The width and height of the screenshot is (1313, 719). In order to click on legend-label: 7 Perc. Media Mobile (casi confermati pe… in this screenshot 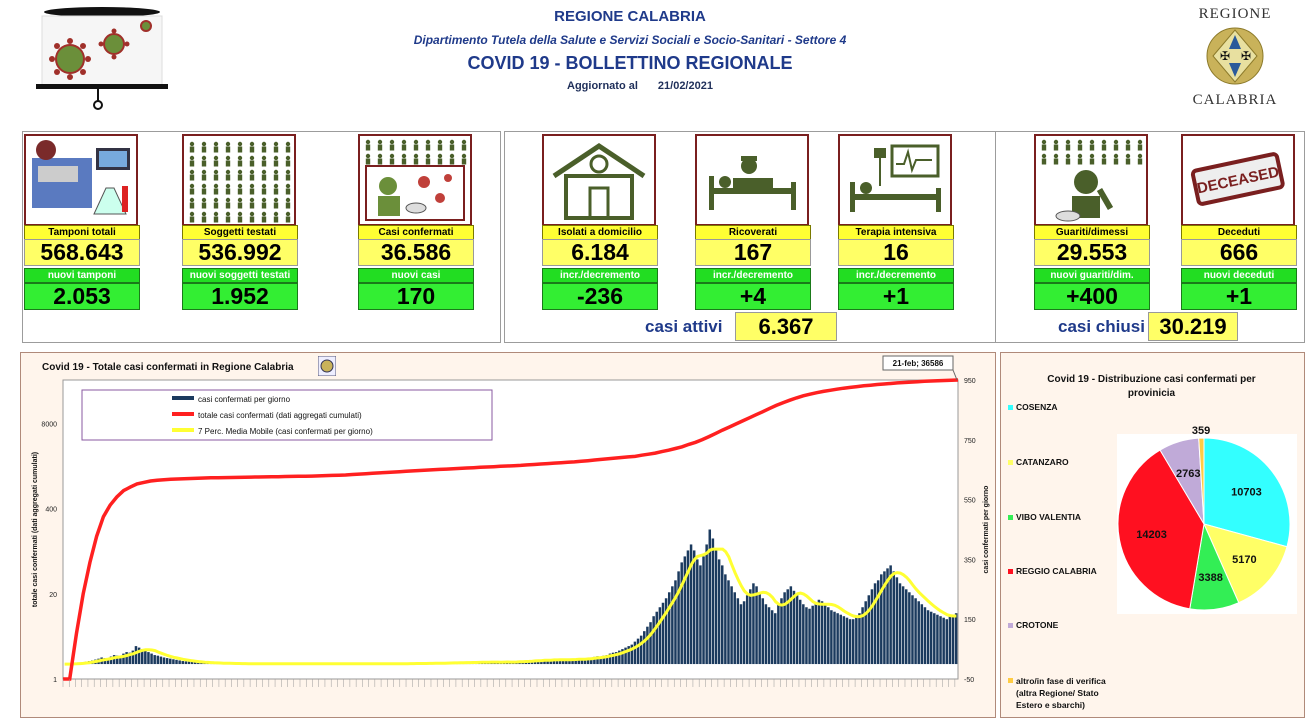, I will do `click(285, 431)`.